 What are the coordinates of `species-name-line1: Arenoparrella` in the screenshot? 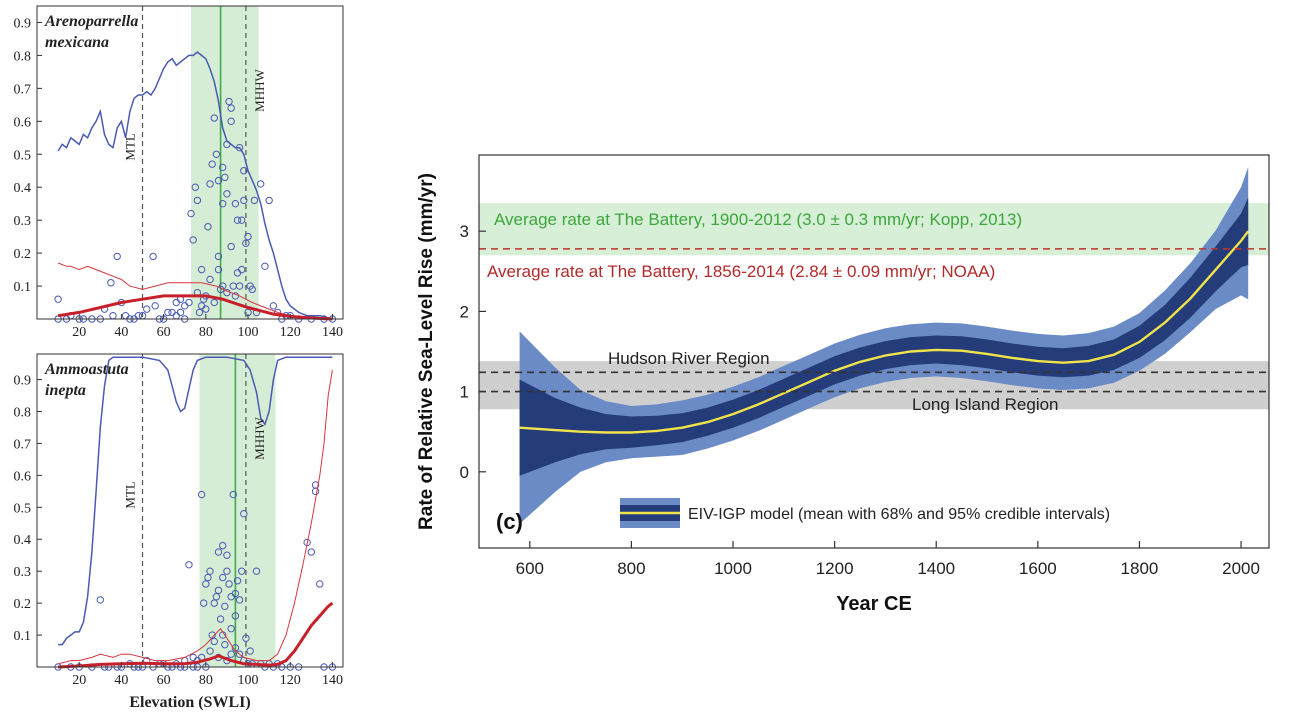 It's located at (91, 21).